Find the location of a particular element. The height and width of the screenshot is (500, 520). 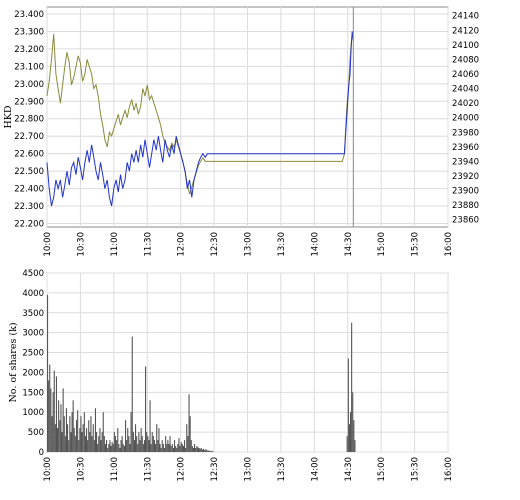

time-tick-label: 16:00 is located at coordinates (449, 469).